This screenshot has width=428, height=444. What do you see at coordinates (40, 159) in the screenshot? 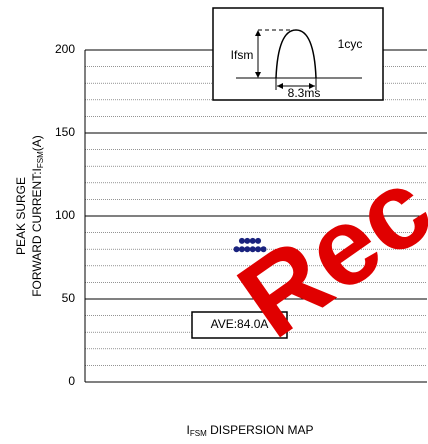
I see `y-label-sub: FSM` at bounding box center [40, 159].